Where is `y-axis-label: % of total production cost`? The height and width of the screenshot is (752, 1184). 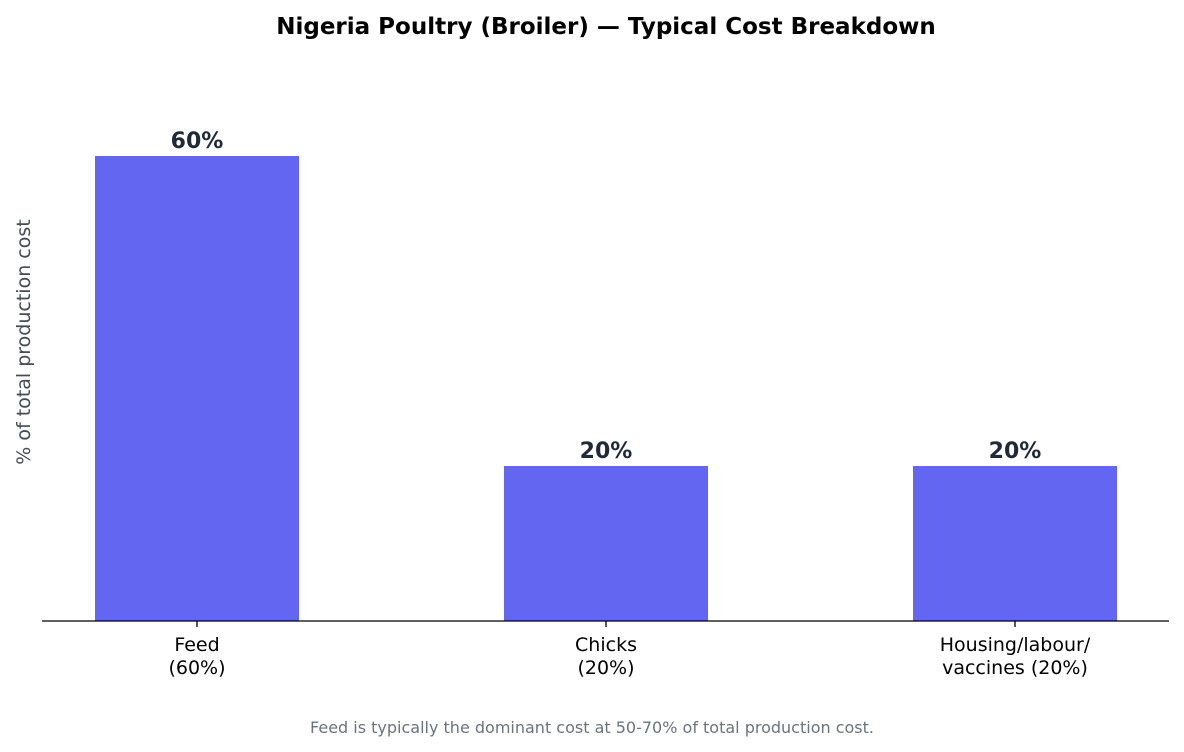 y-axis-label: % of total production cost is located at coordinates (24, 341).